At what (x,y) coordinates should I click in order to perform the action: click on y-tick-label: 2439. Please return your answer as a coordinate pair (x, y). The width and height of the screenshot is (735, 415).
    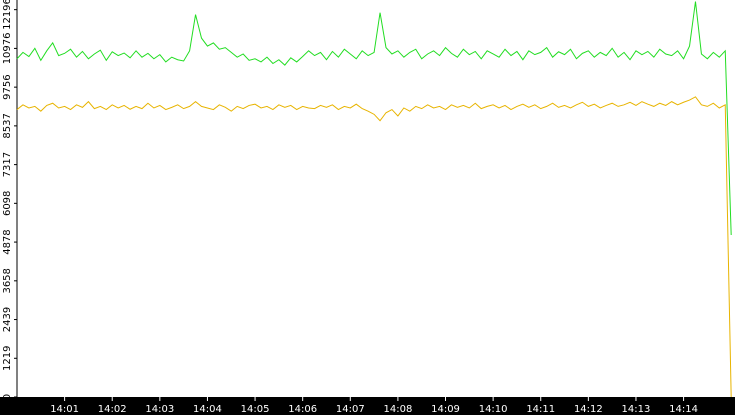
    Looking at the image, I should click on (7, 319).